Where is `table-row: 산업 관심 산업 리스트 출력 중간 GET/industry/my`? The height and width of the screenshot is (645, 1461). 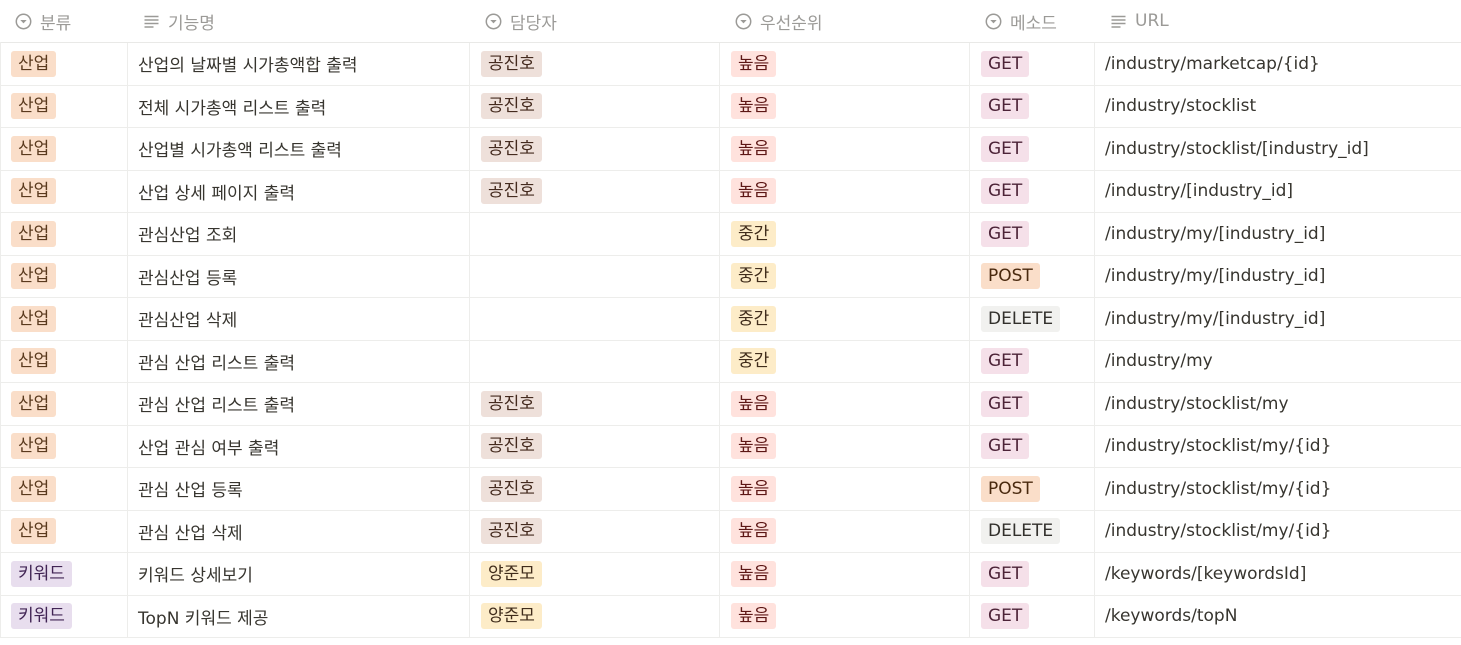
table-row: 산업 관심 산업 리스트 출력 중간 GET/industry/my is located at coordinates (730, 361).